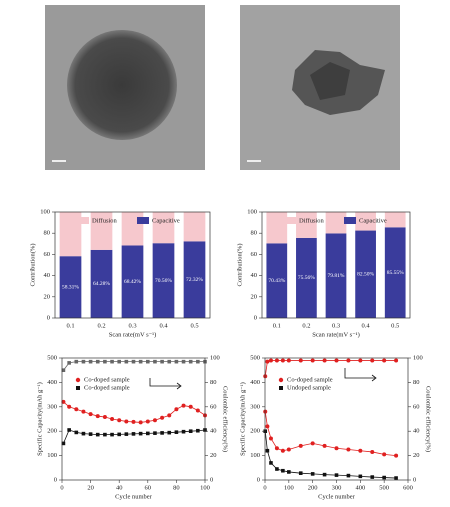 The image size is (450, 507). What do you see at coordinates (32, 265) in the screenshot?
I see `y-axis-label: Contribution(%)` at bounding box center [32, 265].